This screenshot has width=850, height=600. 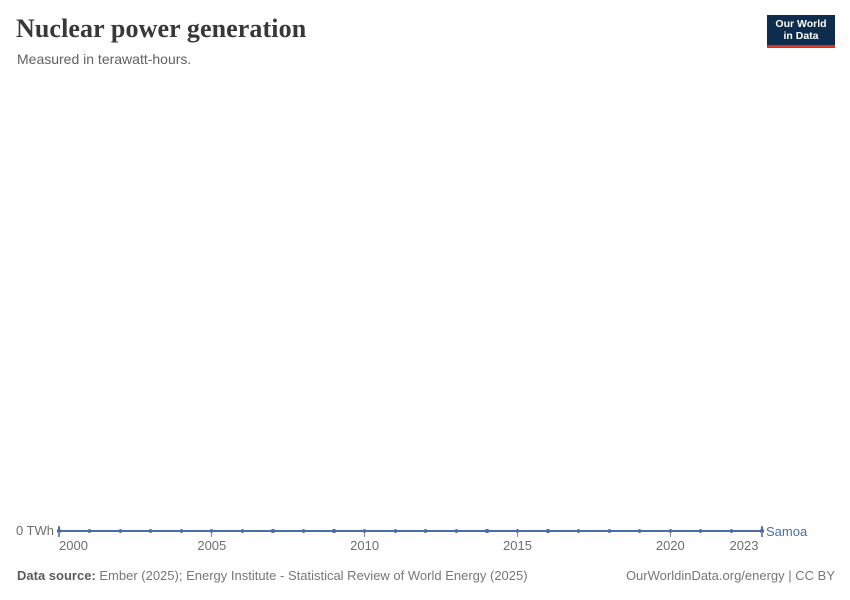 What do you see at coordinates (801, 46) in the screenshot?
I see `owid-logo-red-bar` at bounding box center [801, 46].